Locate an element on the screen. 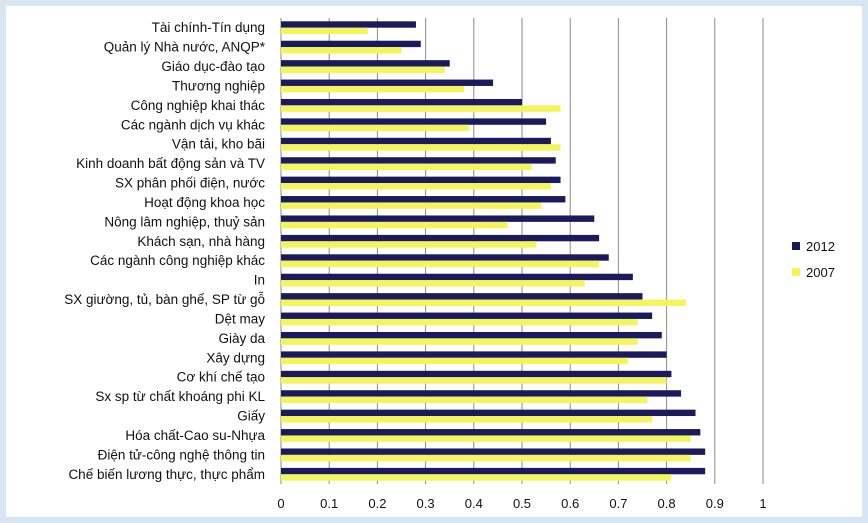 This screenshot has width=868, height=523. x-tick-label: 0.5 is located at coordinates (522, 503).